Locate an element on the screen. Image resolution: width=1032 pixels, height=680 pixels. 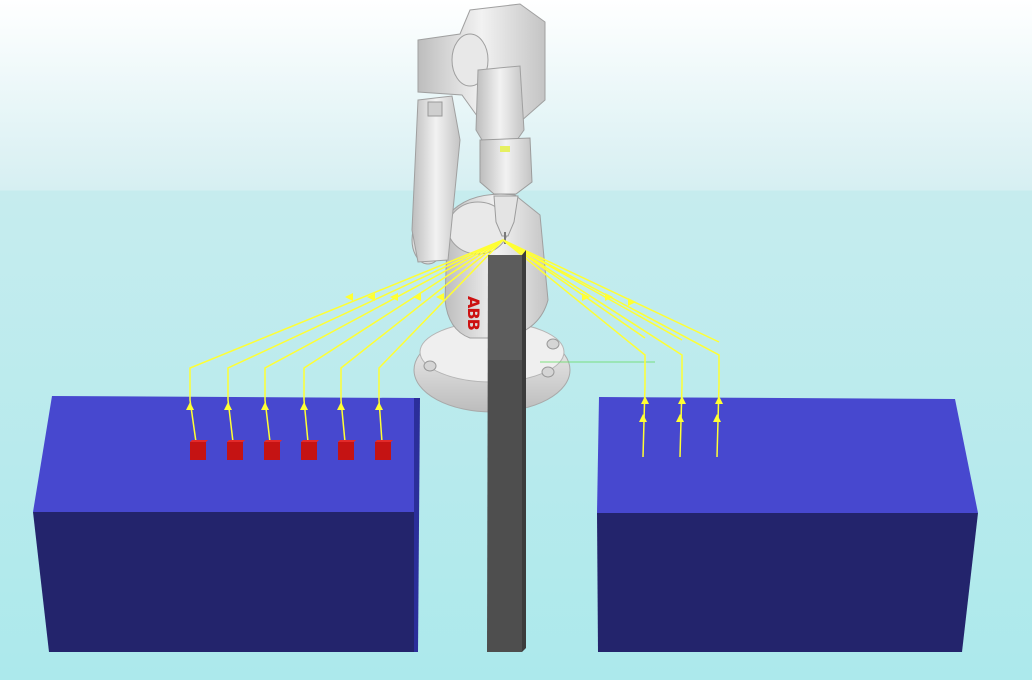
robot-lower-arm-slot is located at coordinates (435, 109).